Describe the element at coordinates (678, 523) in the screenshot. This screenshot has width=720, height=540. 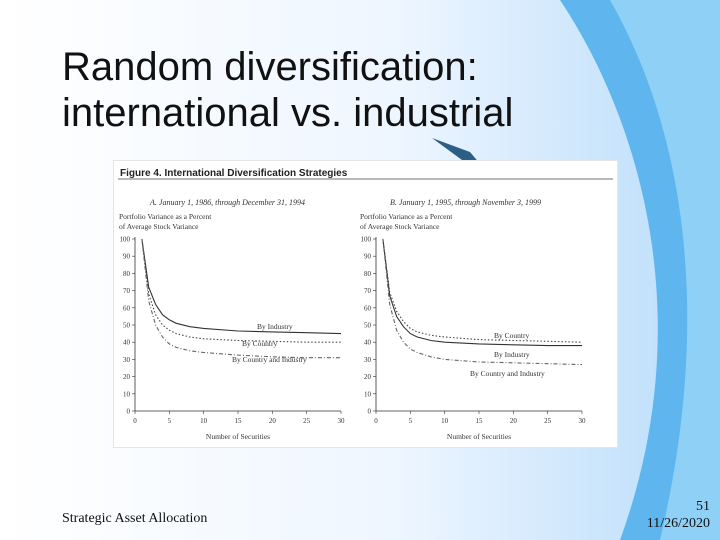
I see `slide-date: 11/26/2020` at that location.